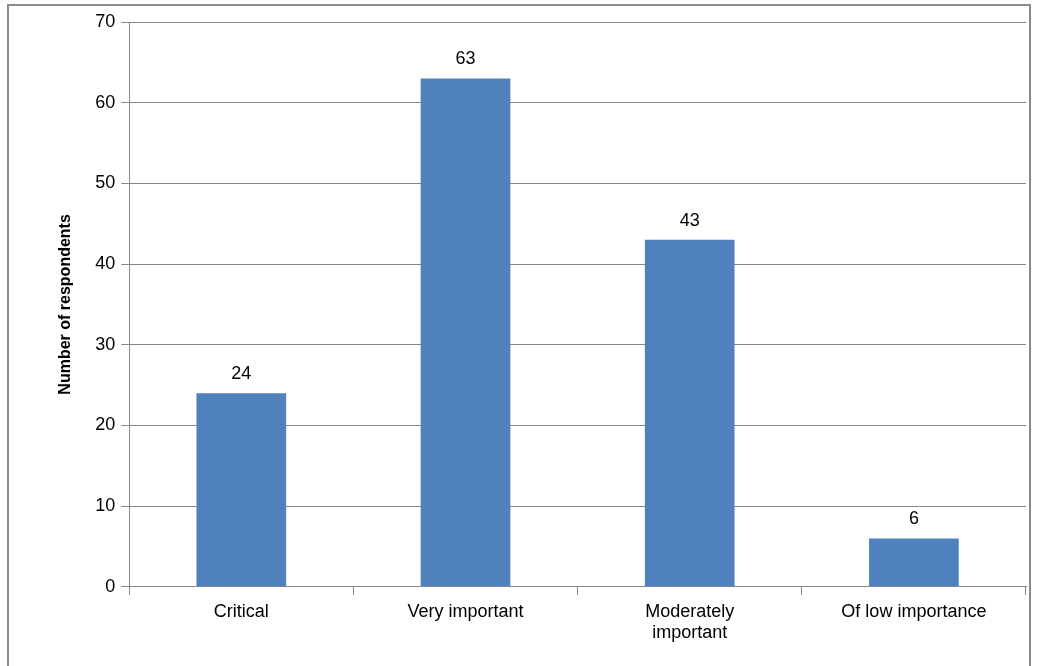 The height and width of the screenshot is (666, 1042). Describe the element at coordinates (105, 263) in the screenshot. I see `y-tick-label: 40` at that location.